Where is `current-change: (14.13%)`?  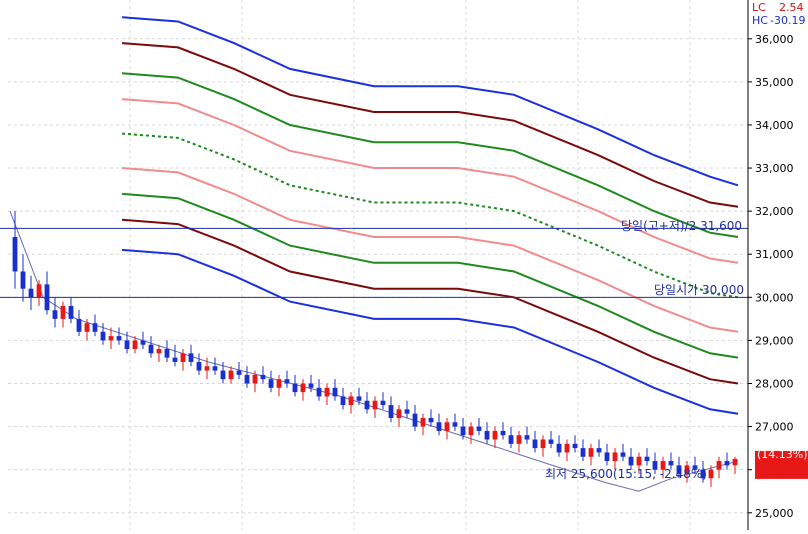
current-change: (14.13%) is located at coordinates (782, 454).